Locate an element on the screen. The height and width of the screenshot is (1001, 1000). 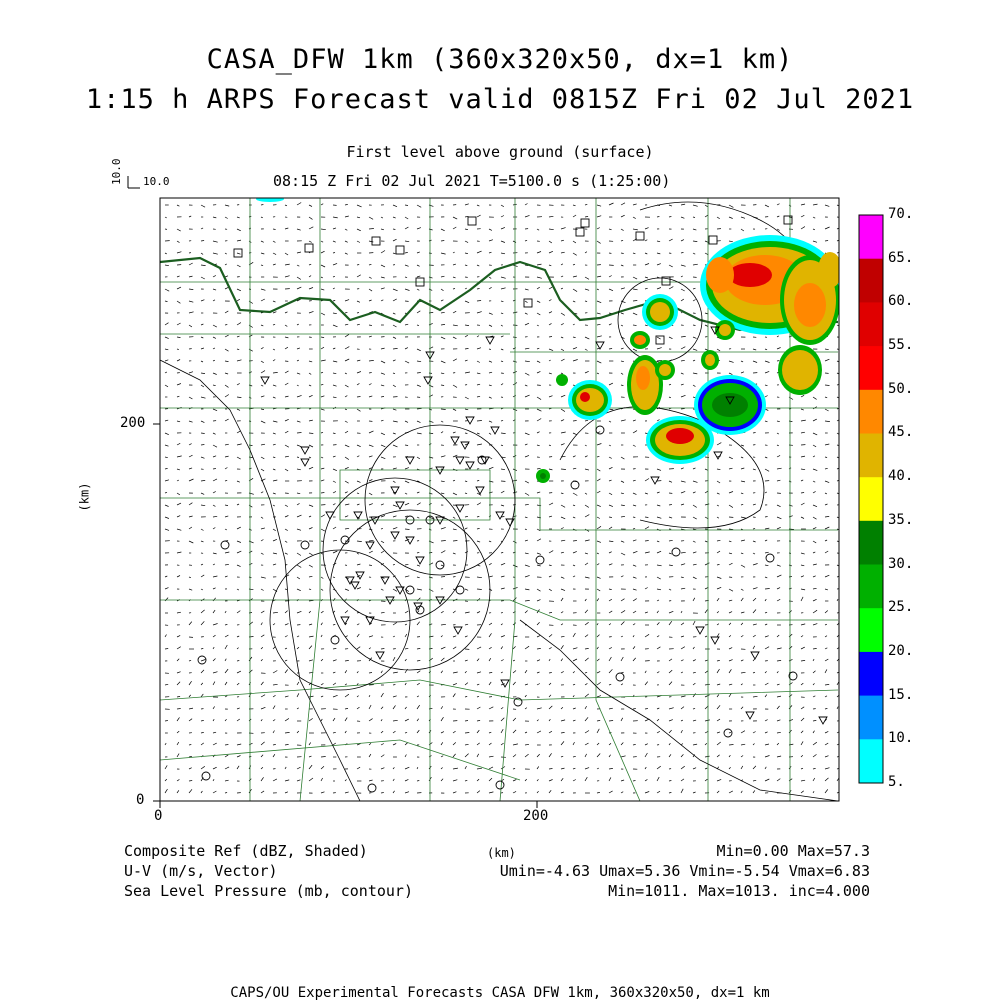
reference-vector is located at coordinates (134, 182).